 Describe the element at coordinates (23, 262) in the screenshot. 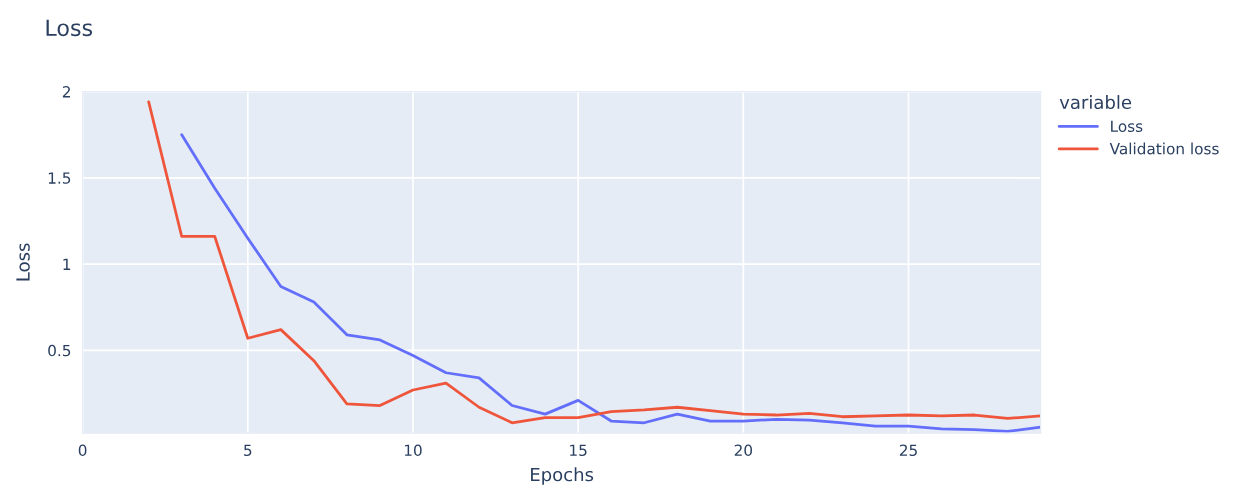

I see `y-axis-title: Loss` at that location.